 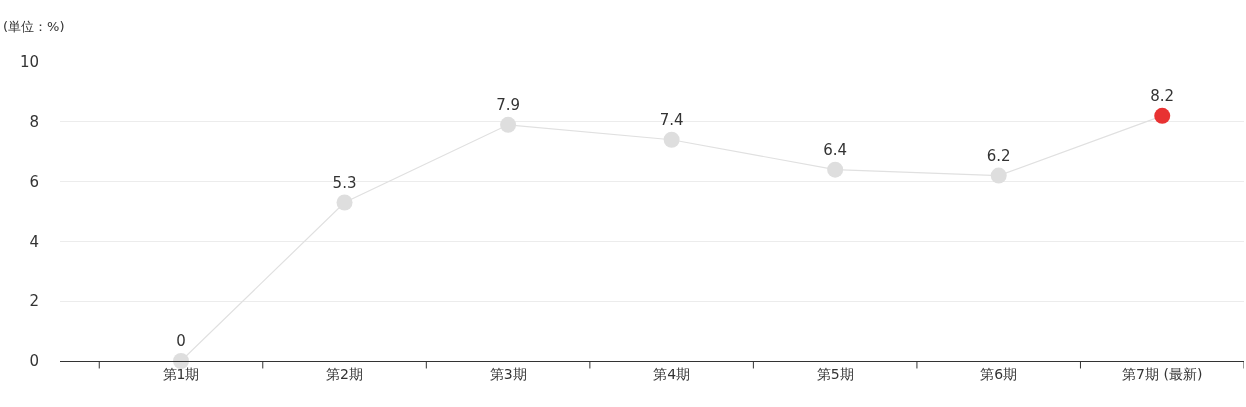 What do you see at coordinates (835, 149) in the screenshot?
I see `data-label: 6.4` at bounding box center [835, 149].